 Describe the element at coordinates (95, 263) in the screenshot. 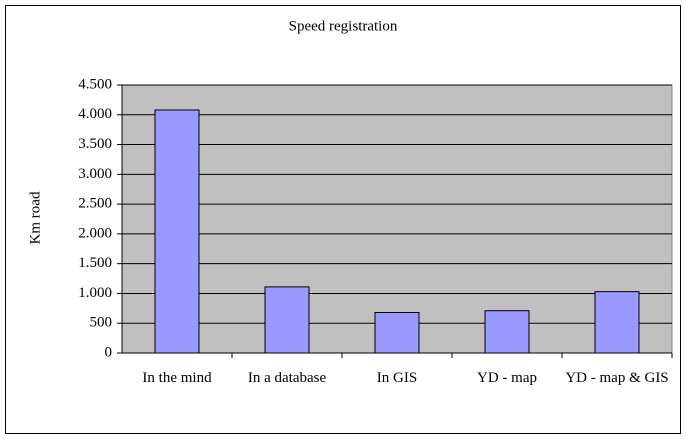

I see `y-tick-label: 1.500` at that location.